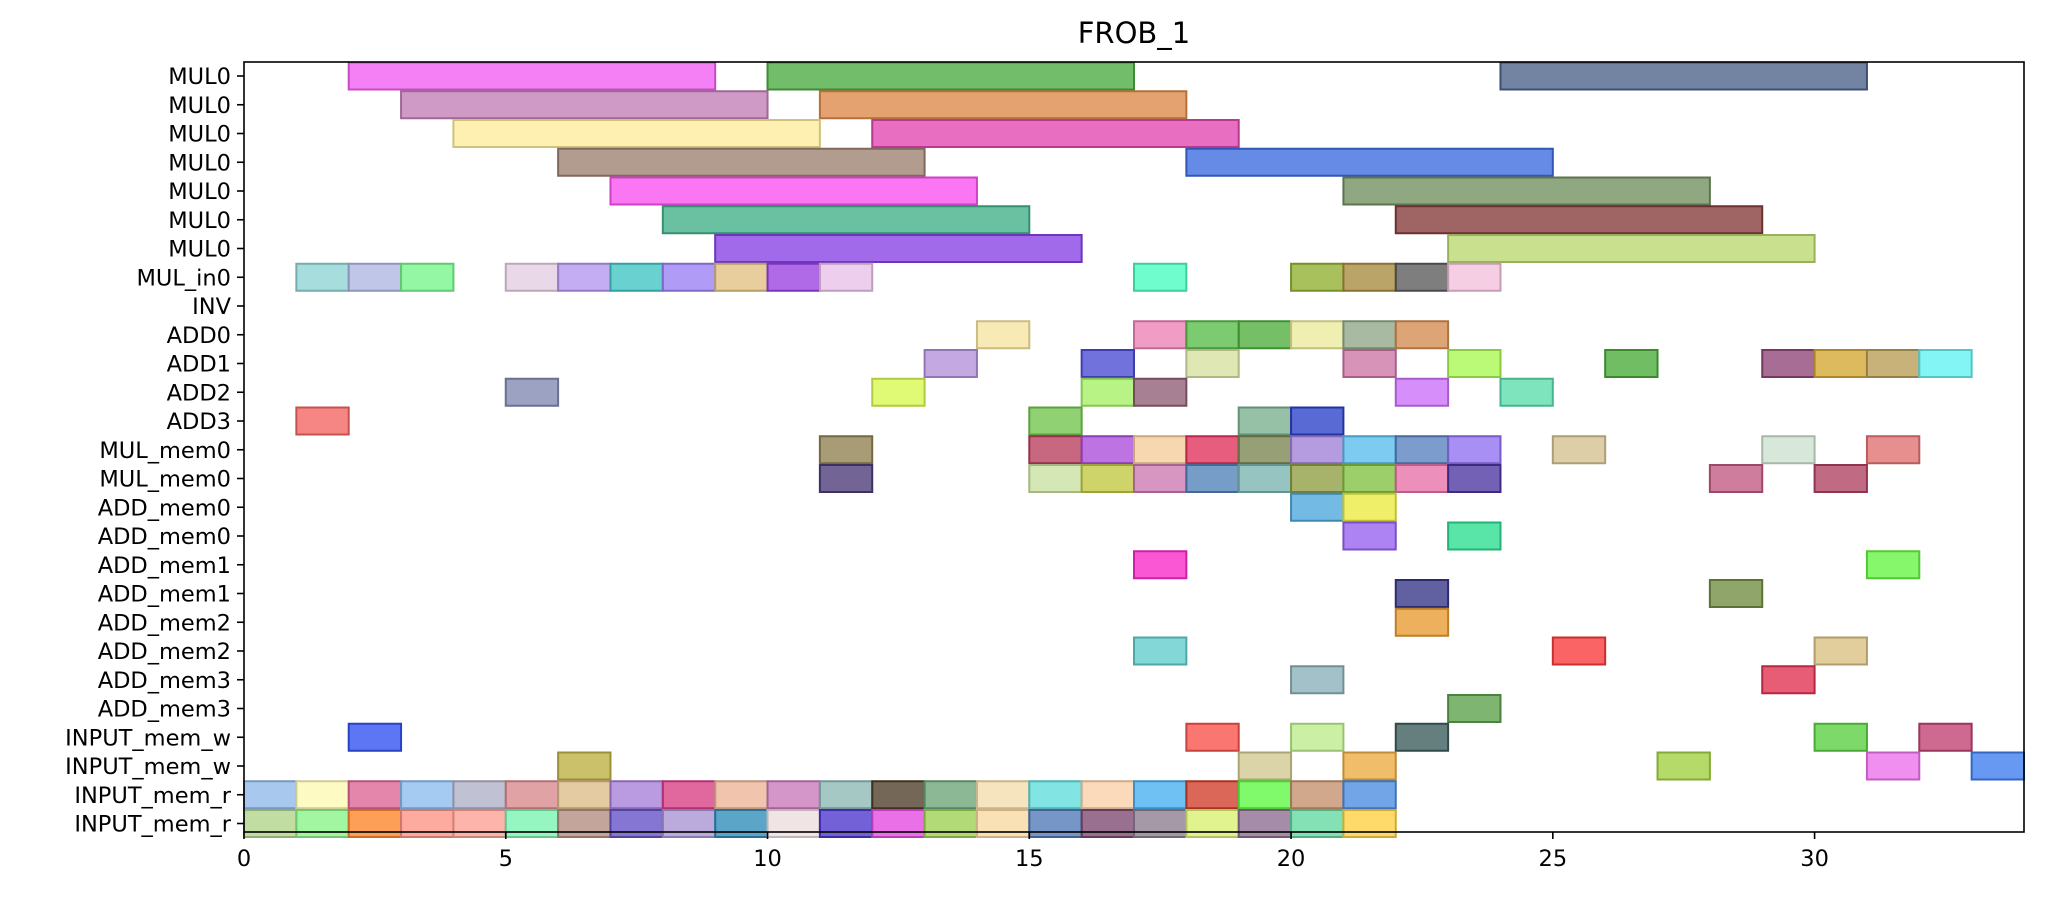 Image resolution: width=2046 pixels, height=904 pixels. What do you see at coordinates (506, 859) in the screenshot?
I see `x-tick-label: 5` at bounding box center [506, 859].